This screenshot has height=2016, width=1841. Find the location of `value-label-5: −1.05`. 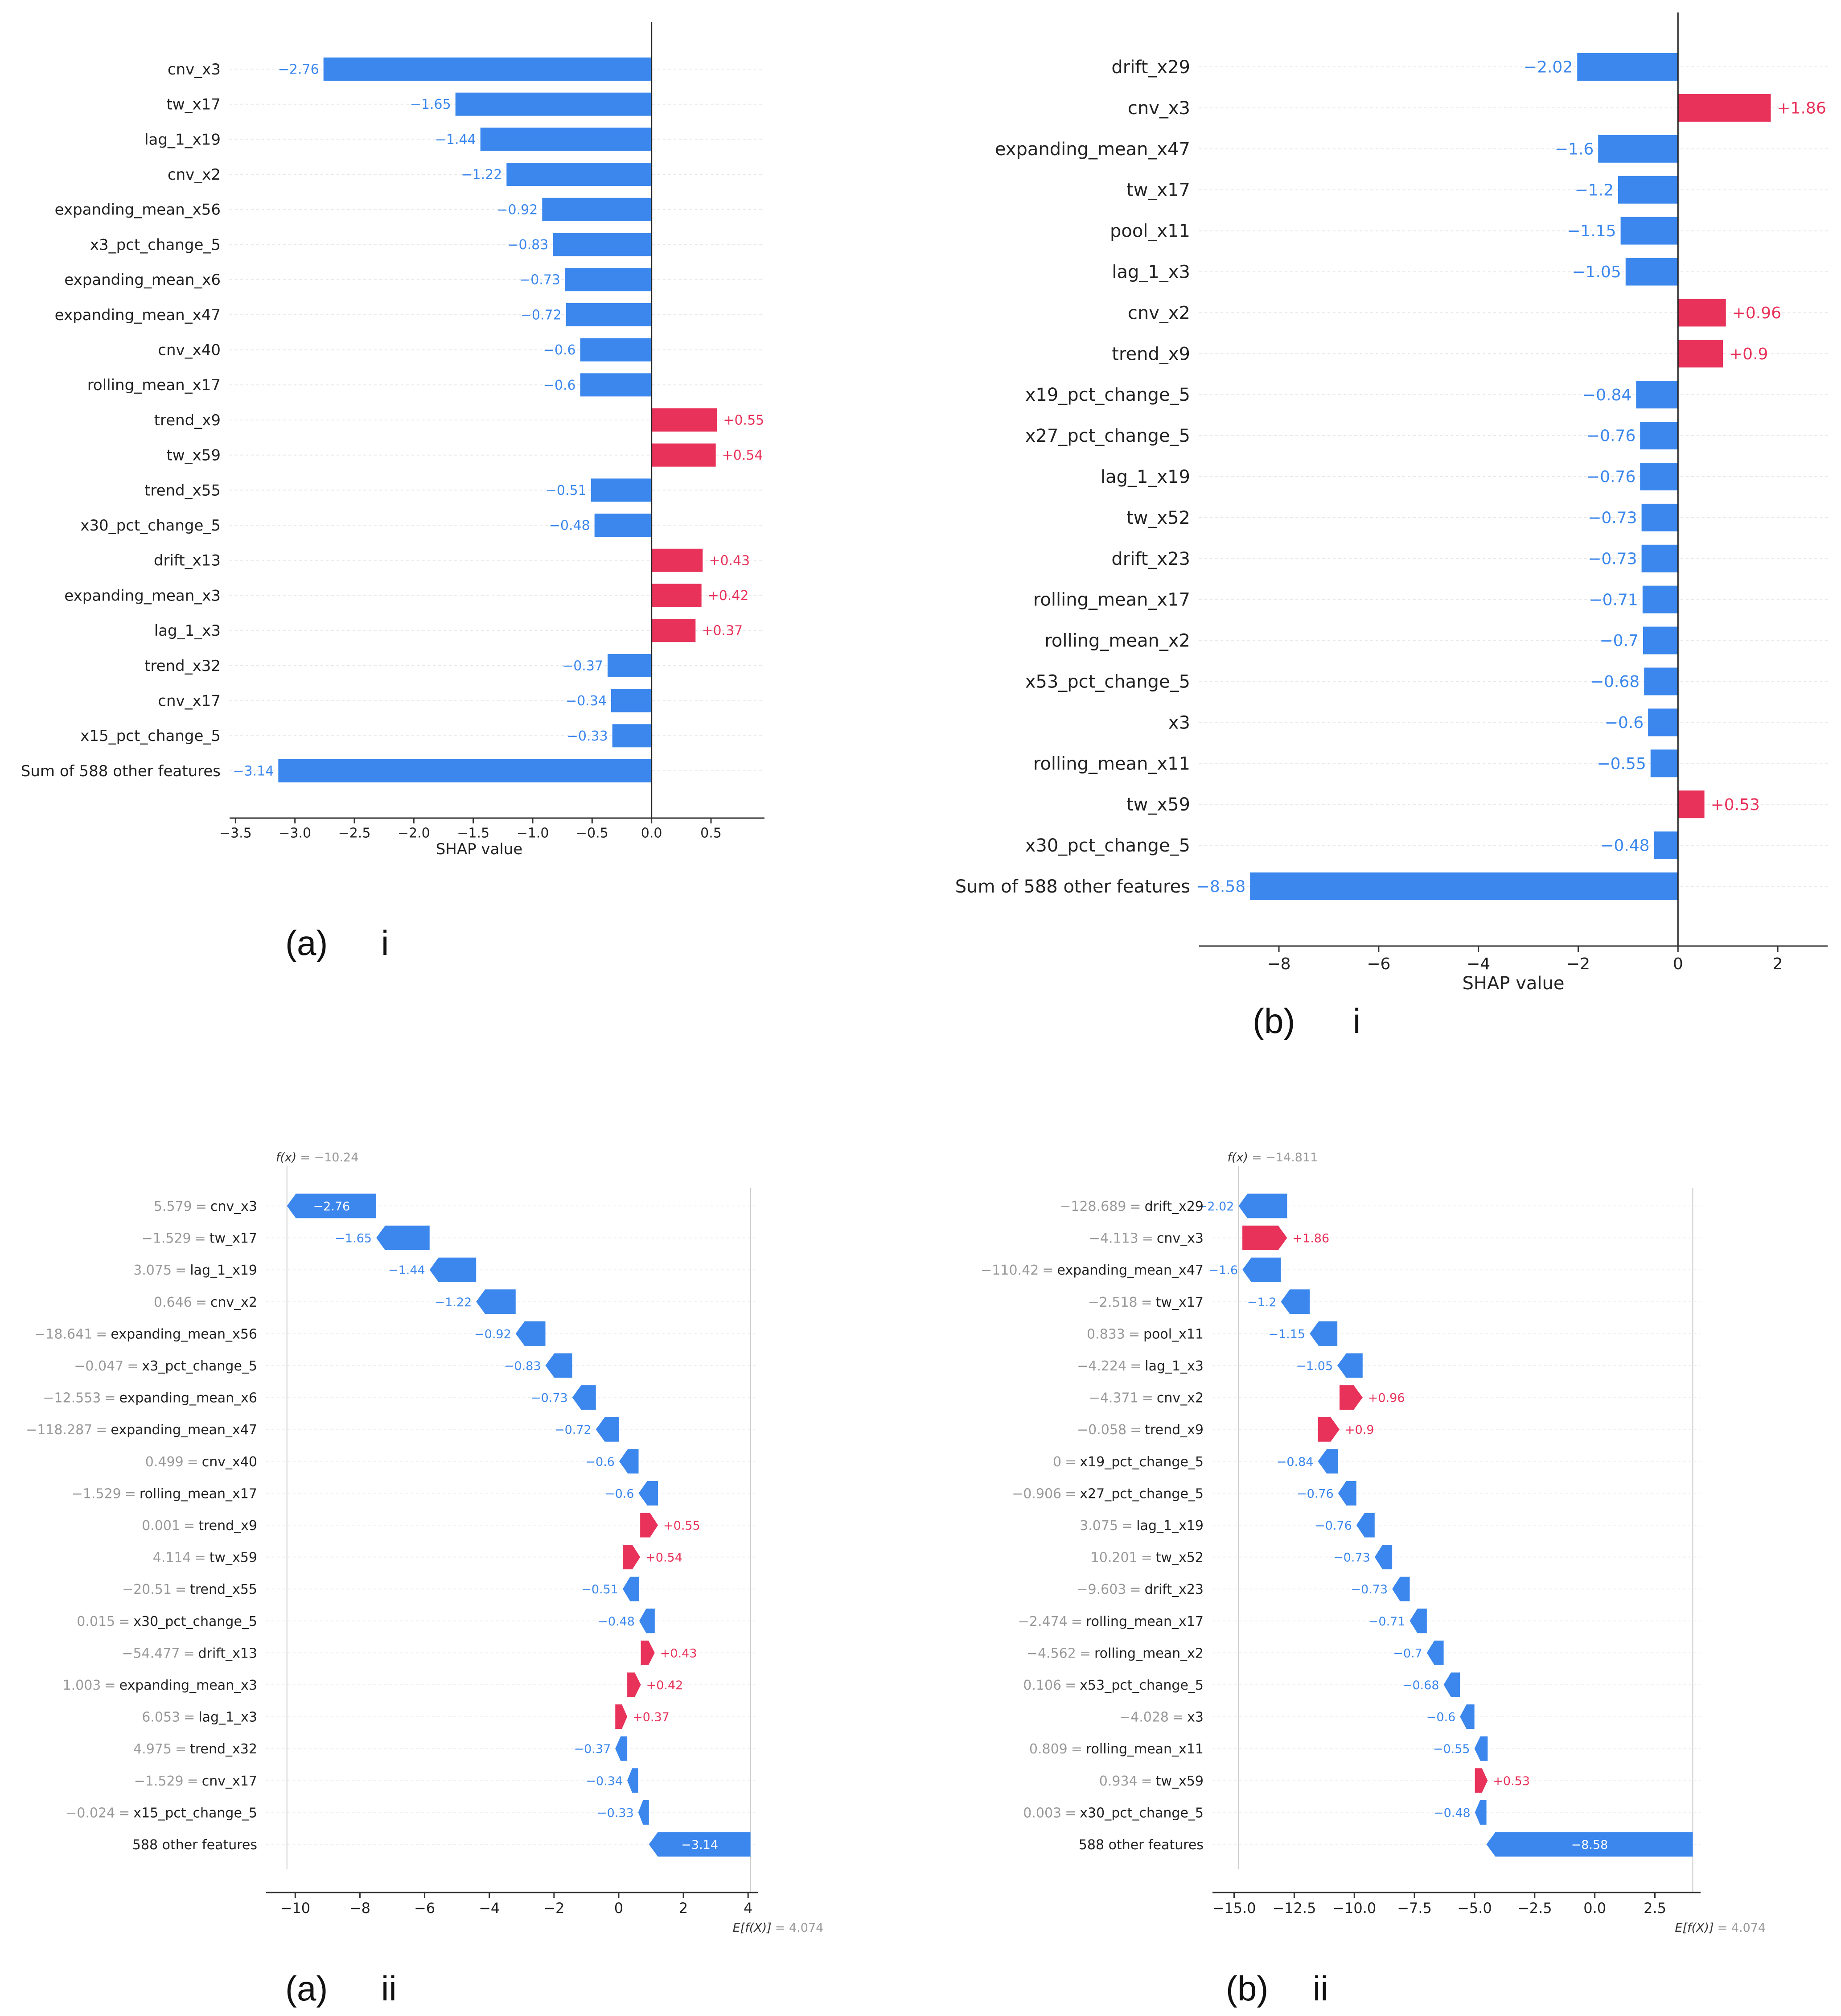

value-label-5: −1.05 is located at coordinates (1596, 272).